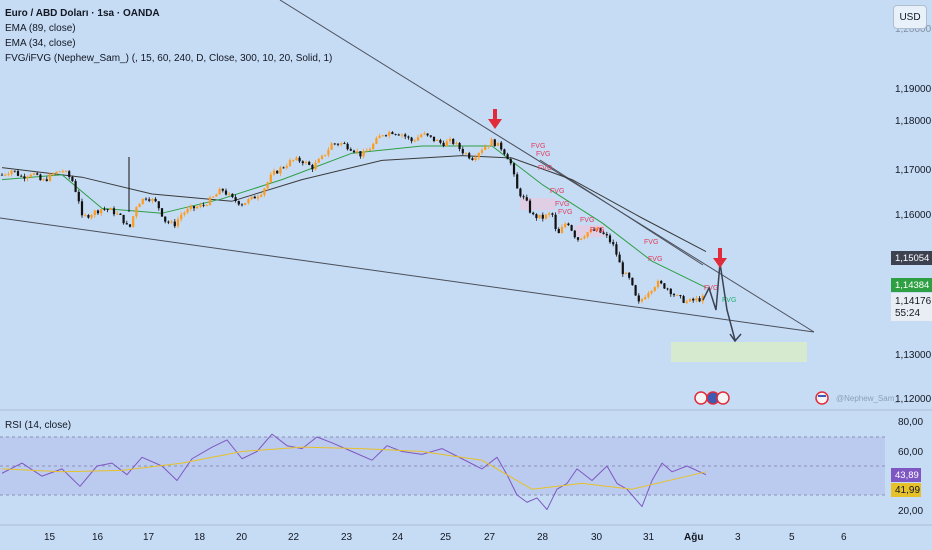 This screenshot has height=550, width=932. I want to click on time-tick-label: 24, so click(398, 537).